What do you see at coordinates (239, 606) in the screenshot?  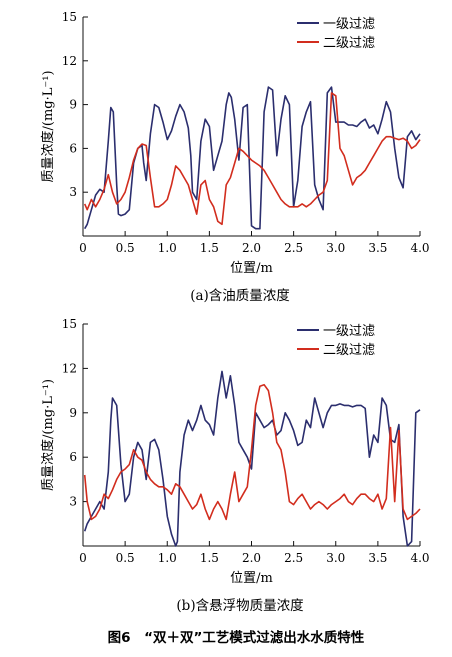 I see `panel-caption: (b)含悬浮物质量浓度` at bounding box center [239, 606].